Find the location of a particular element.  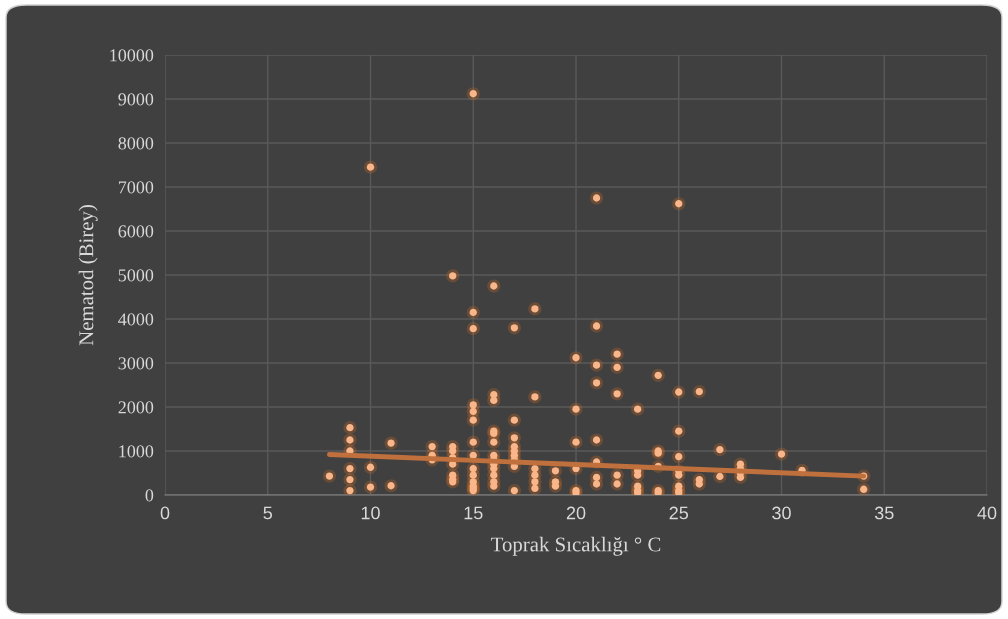

x-tick-label: 40 is located at coordinates (987, 513).